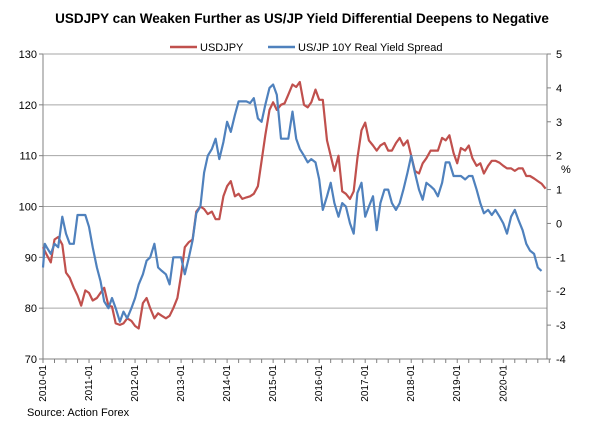 This screenshot has height=433, width=600. What do you see at coordinates (559, 123) in the screenshot?
I see `right-tick-label: 3` at bounding box center [559, 123].